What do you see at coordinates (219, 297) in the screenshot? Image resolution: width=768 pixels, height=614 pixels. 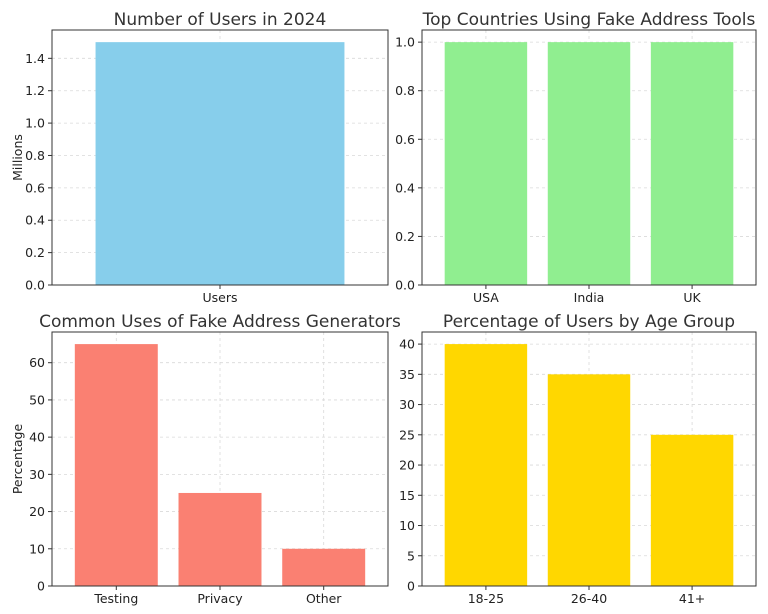 I see `x-tick-label: Users` at bounding box center [219, 297].